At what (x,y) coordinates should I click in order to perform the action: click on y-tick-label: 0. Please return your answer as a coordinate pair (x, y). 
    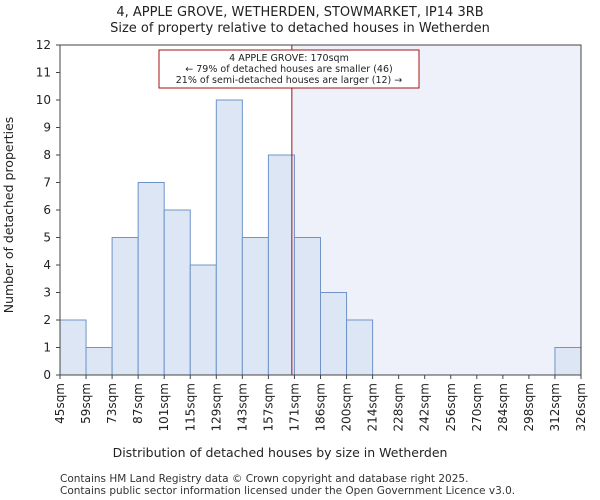
    Looking at the image, I should click on (47, 375).